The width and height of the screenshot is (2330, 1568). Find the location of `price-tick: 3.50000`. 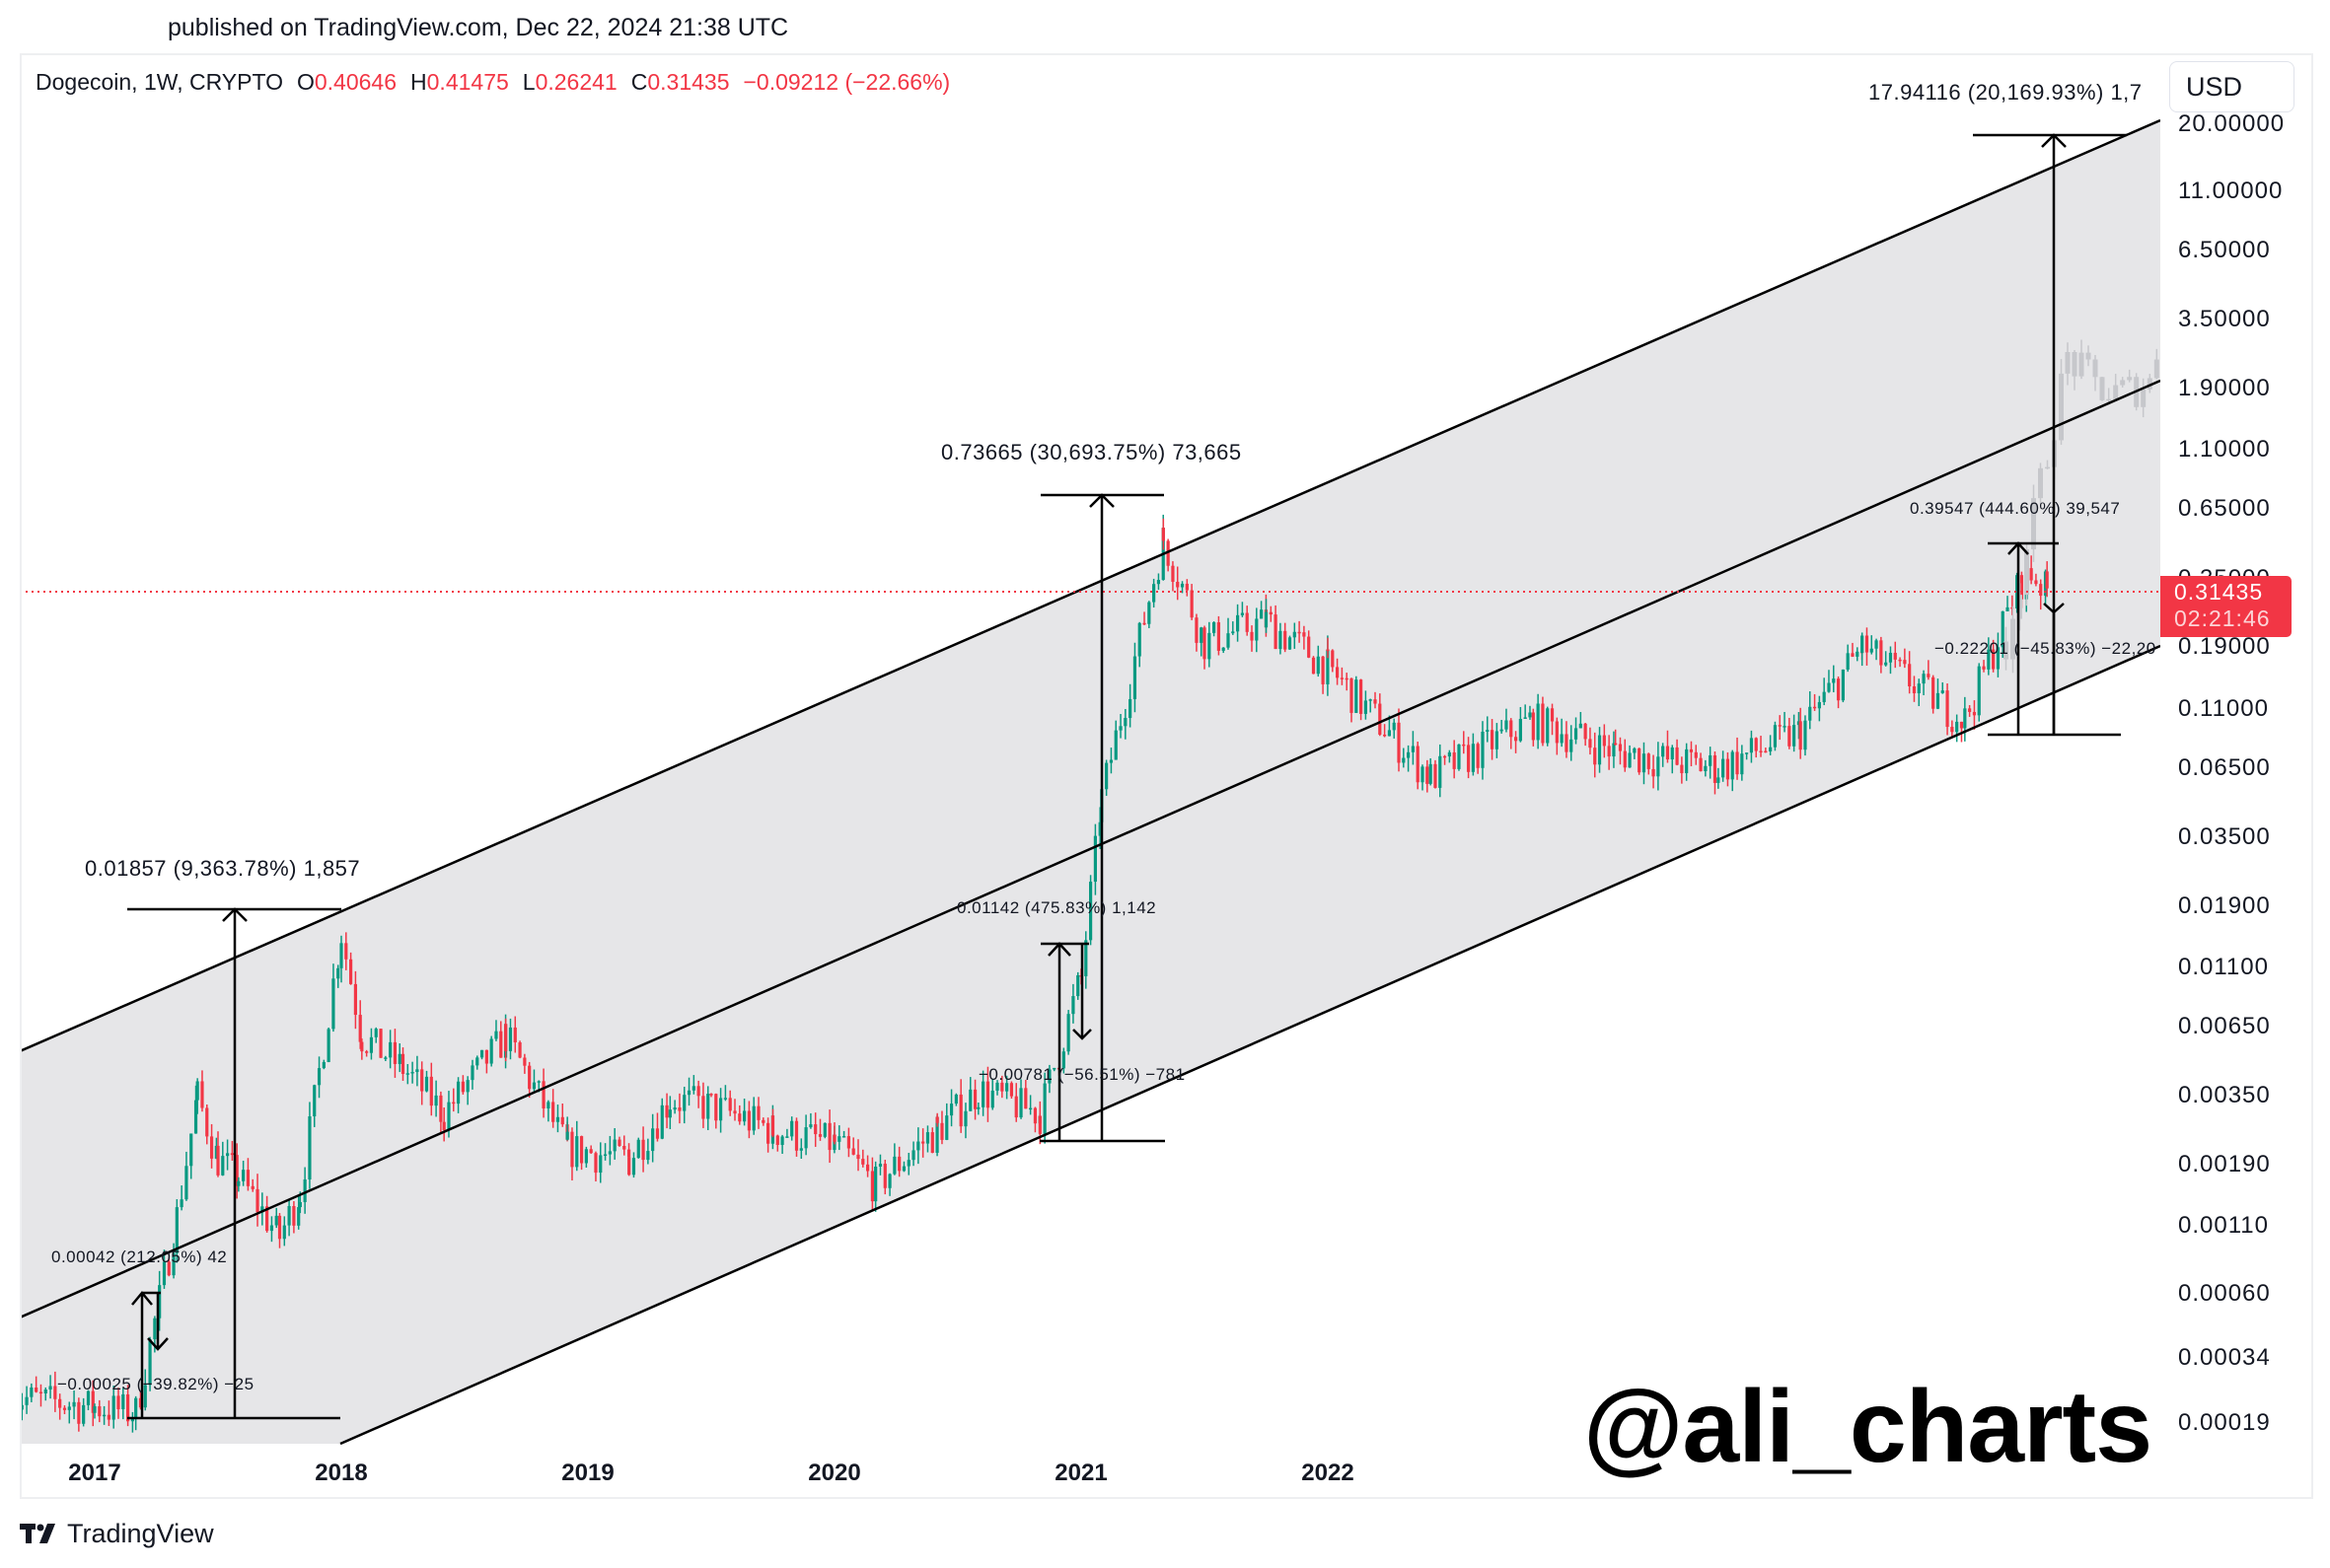

price-tick: 3.50000 is located at coordinates (2224, 319).